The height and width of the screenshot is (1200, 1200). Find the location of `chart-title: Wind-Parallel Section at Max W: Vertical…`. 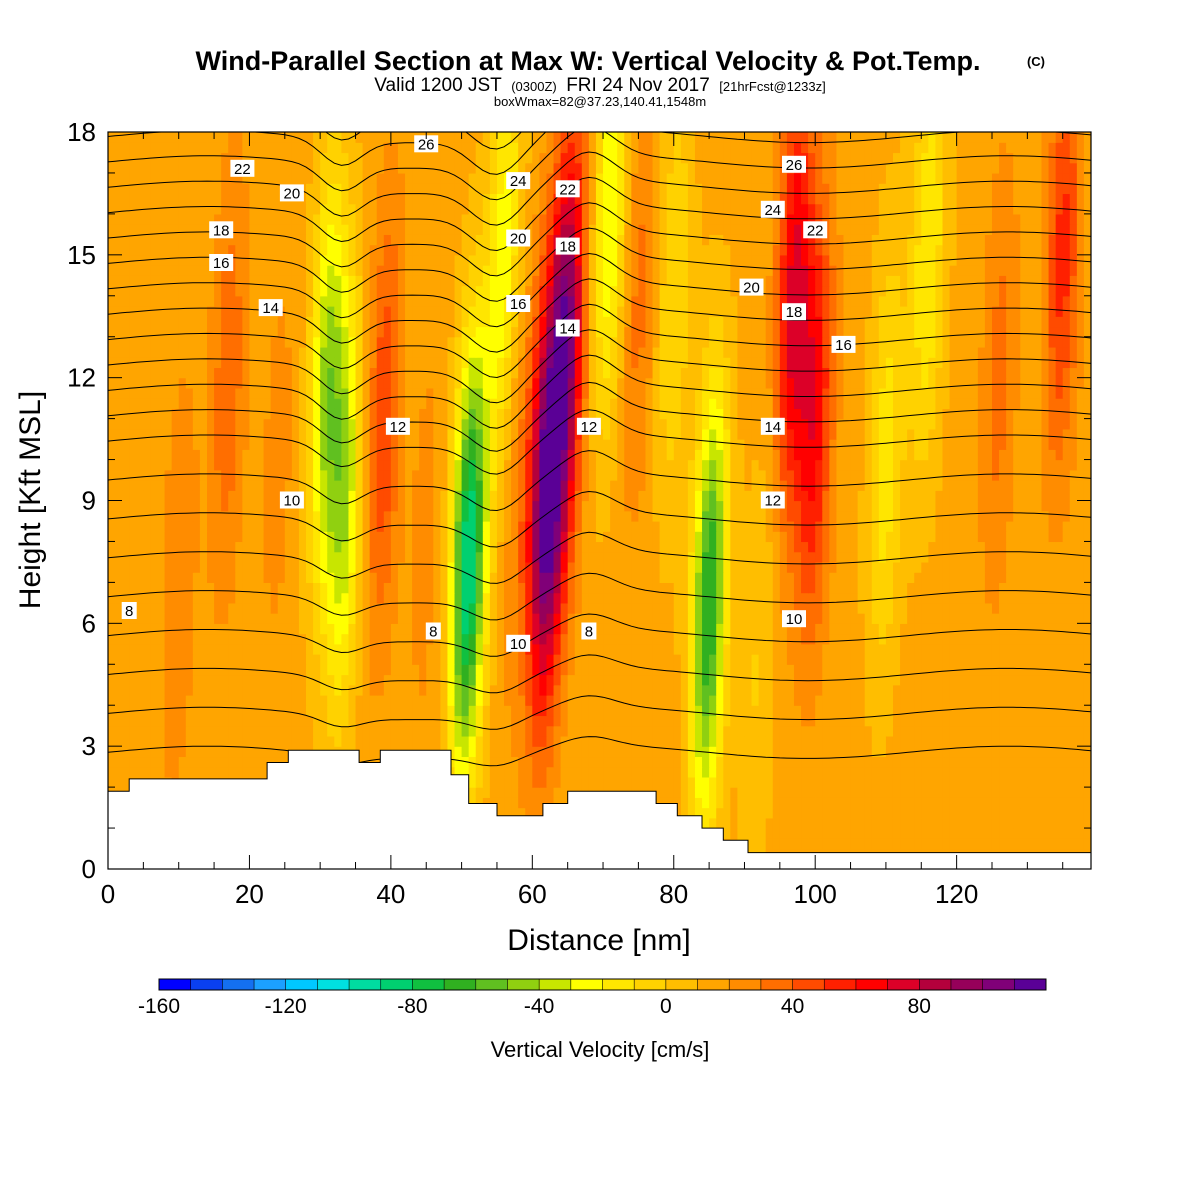

chart-title: Wind-Parallel Section at Max W: Vertical… is located at coordinates (588, 61).